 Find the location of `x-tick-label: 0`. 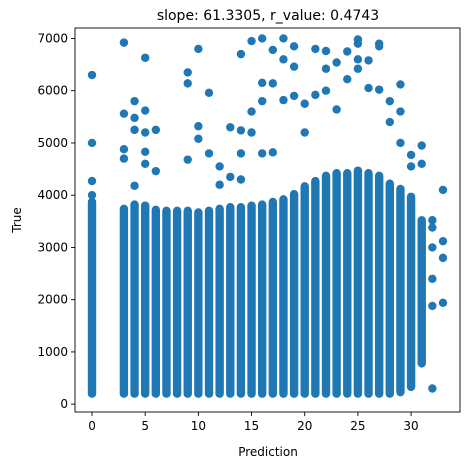

x-tick-label: 0 is located at coordinates (92, 426).